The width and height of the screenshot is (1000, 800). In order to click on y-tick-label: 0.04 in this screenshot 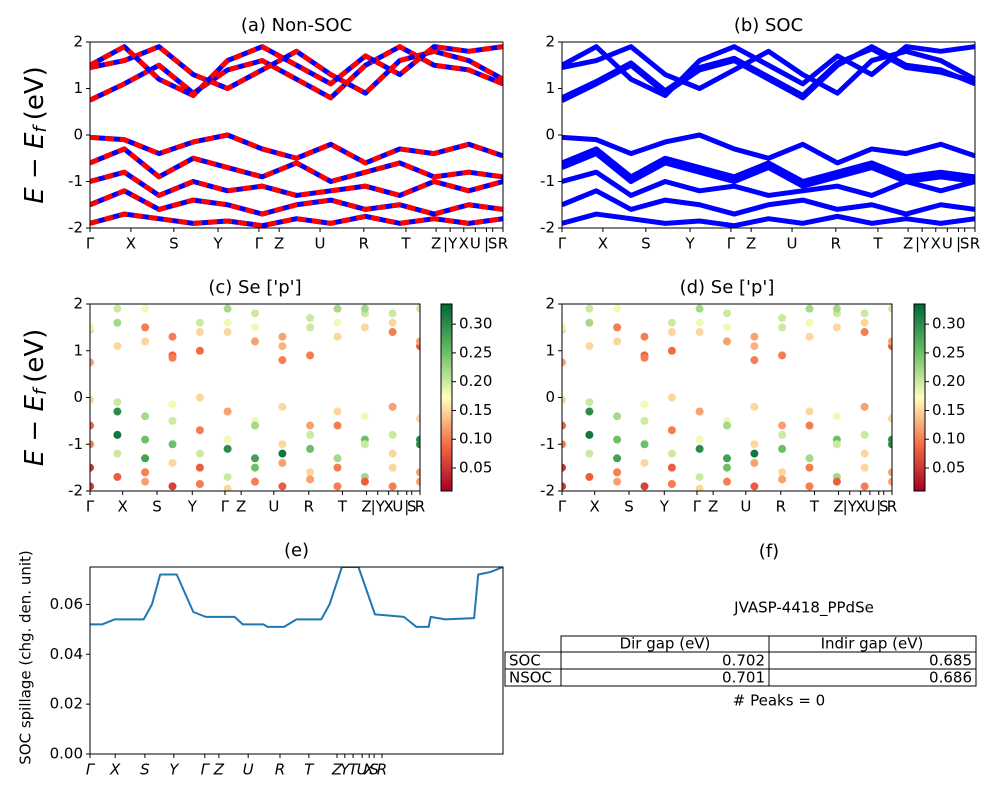, I will do `click(66, 654)`.